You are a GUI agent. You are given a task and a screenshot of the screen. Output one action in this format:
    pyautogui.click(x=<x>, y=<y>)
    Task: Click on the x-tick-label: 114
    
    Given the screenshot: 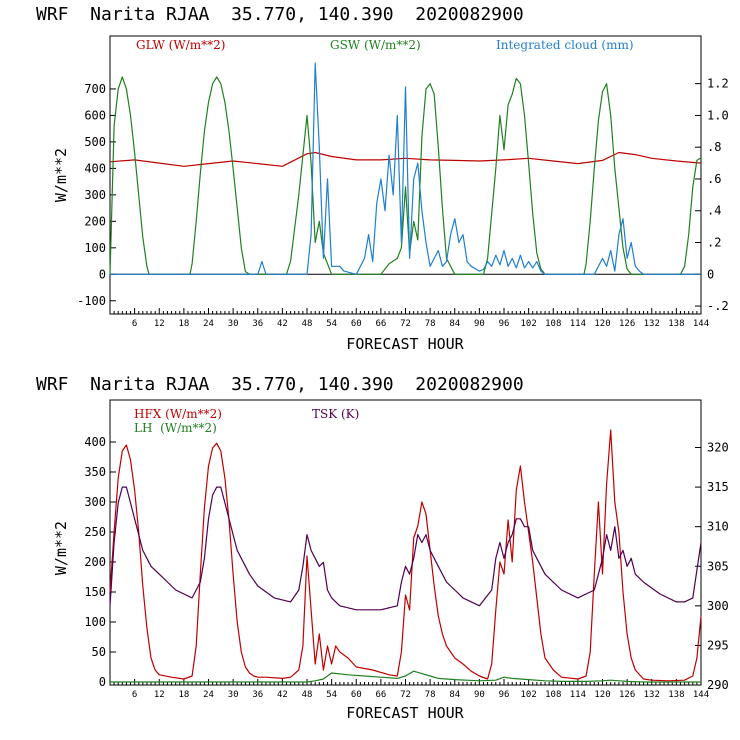 What is the action you would take?
    pyautogui.click(x=578, y=324)
    